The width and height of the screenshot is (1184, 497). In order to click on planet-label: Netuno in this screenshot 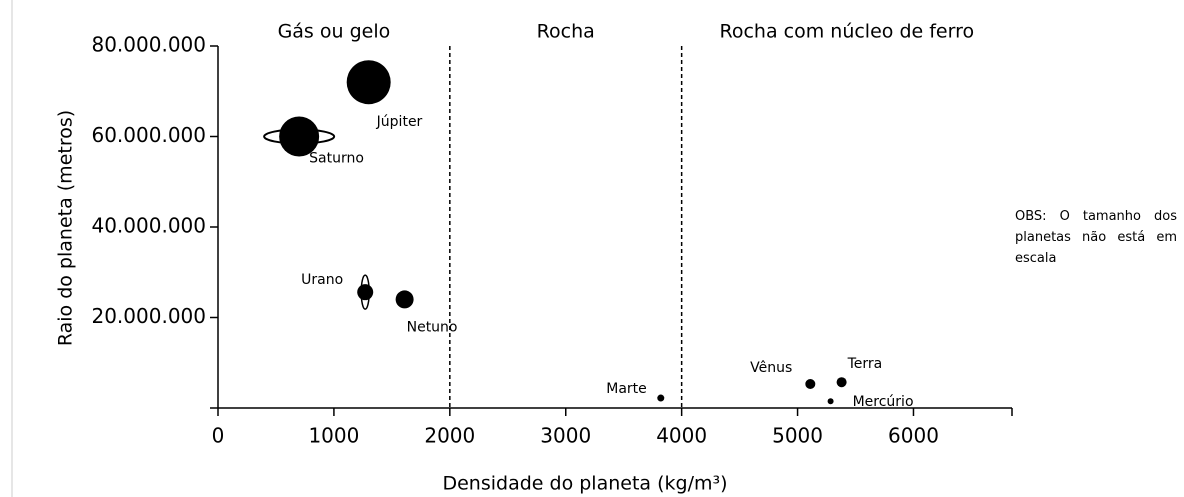, I will do `click(432, 327)`.